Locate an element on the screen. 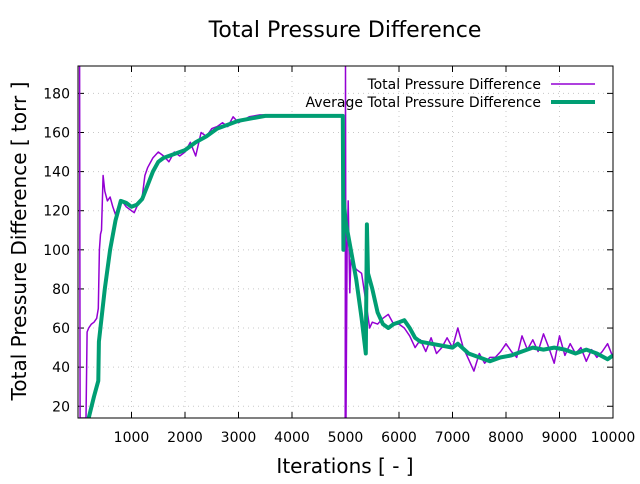 The width and height of the screenshot is (640, 484). y-tick-label: 180 is located at coordinates (56, 94).